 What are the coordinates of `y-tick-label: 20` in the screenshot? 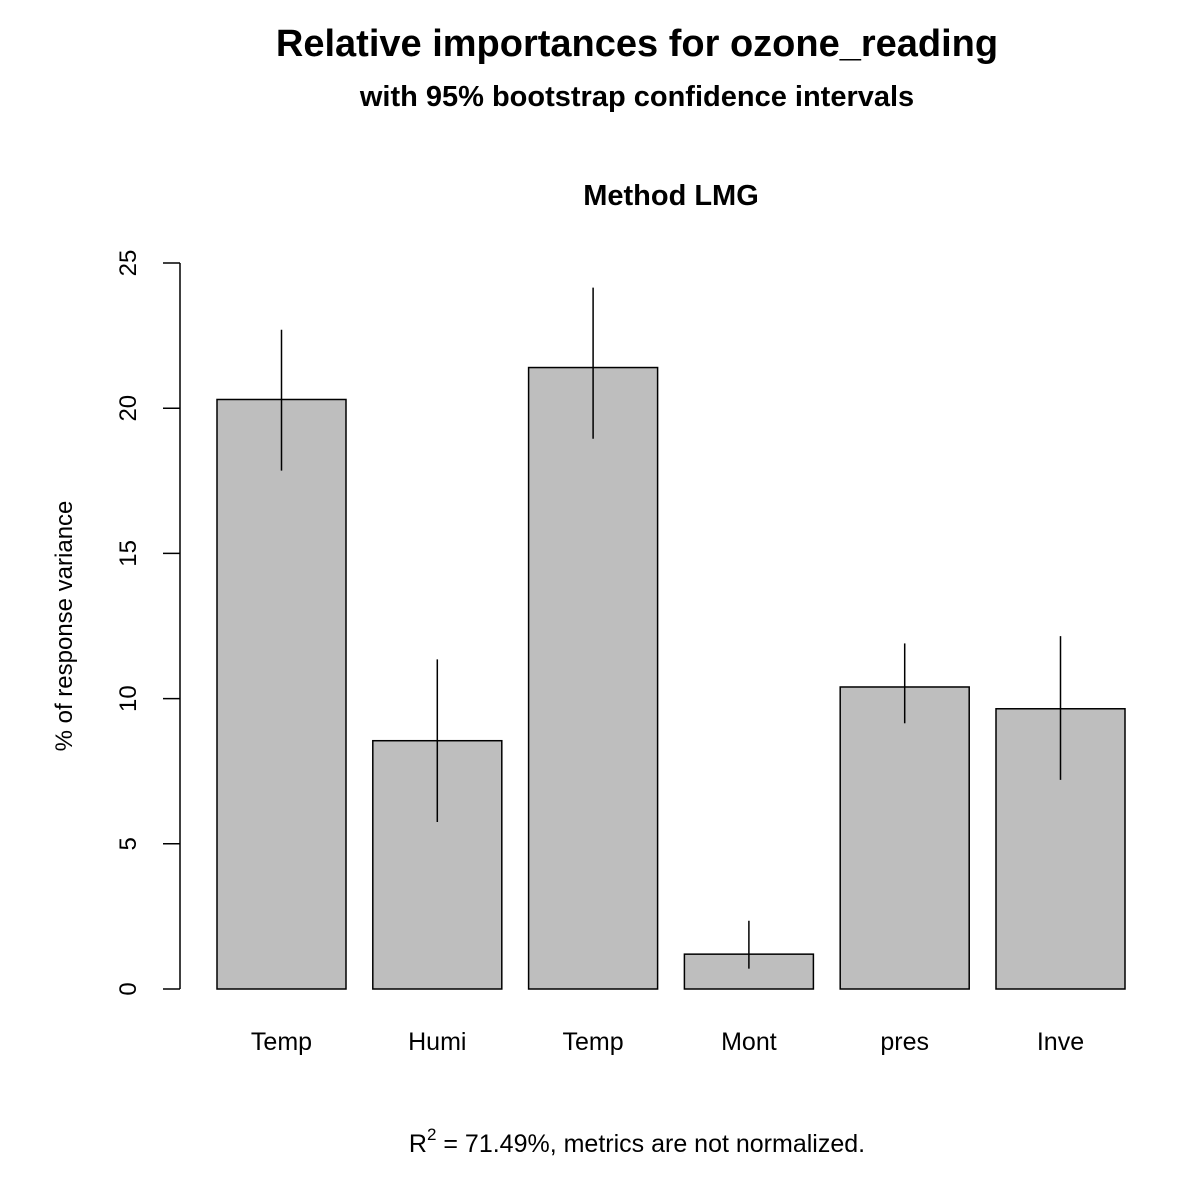 It's located at (128, 408).